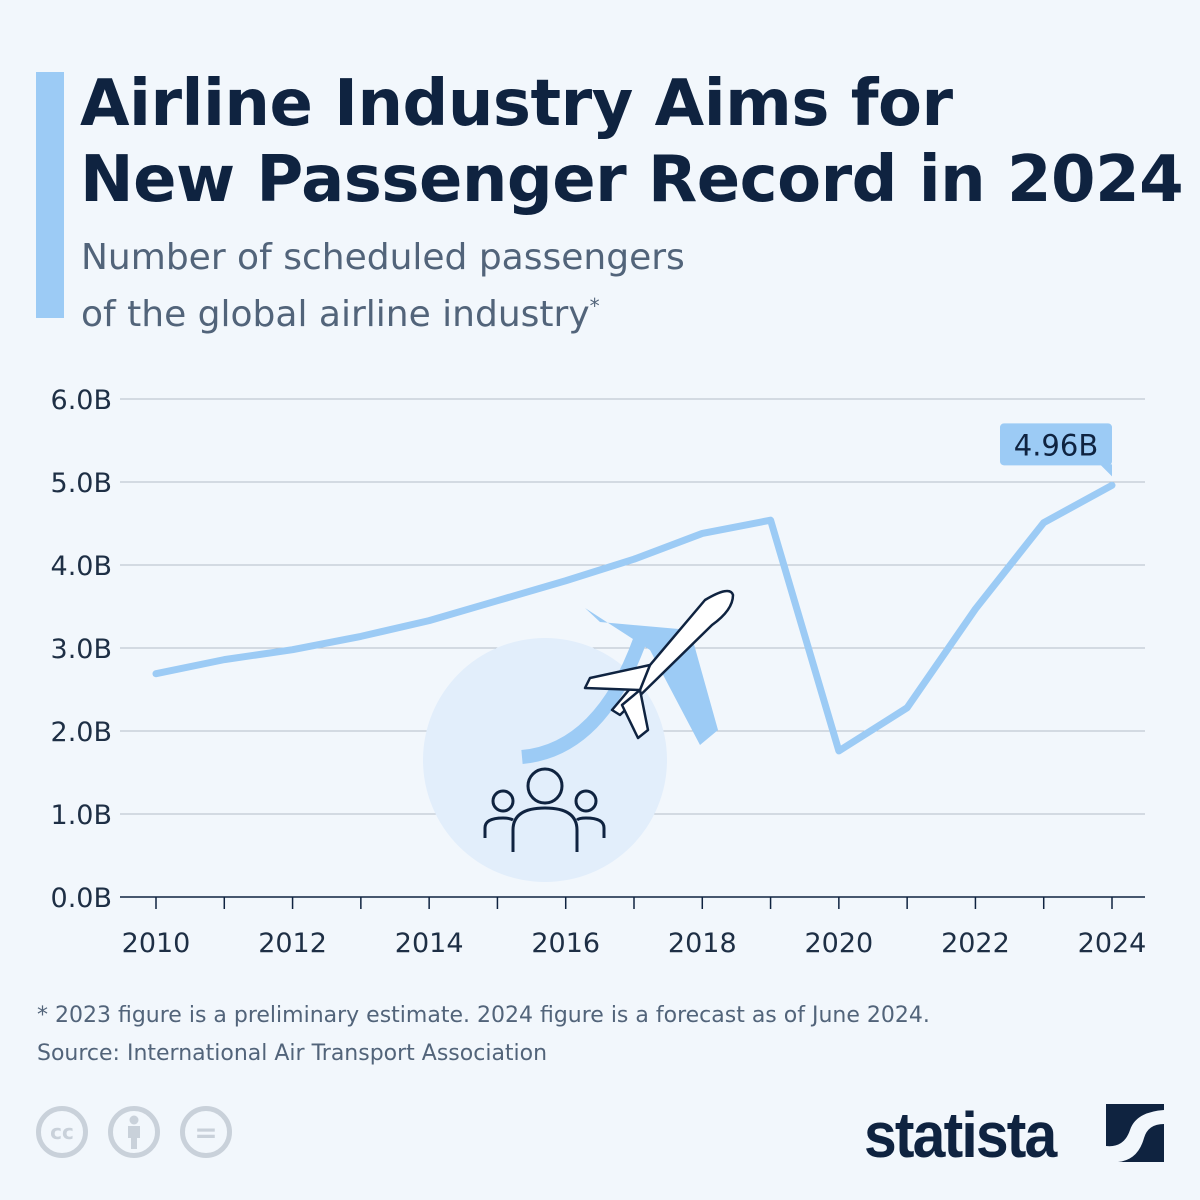 The height and width of the screenshot is (1200, 1200). I want to click on passengers-icon, so click(544, 809).